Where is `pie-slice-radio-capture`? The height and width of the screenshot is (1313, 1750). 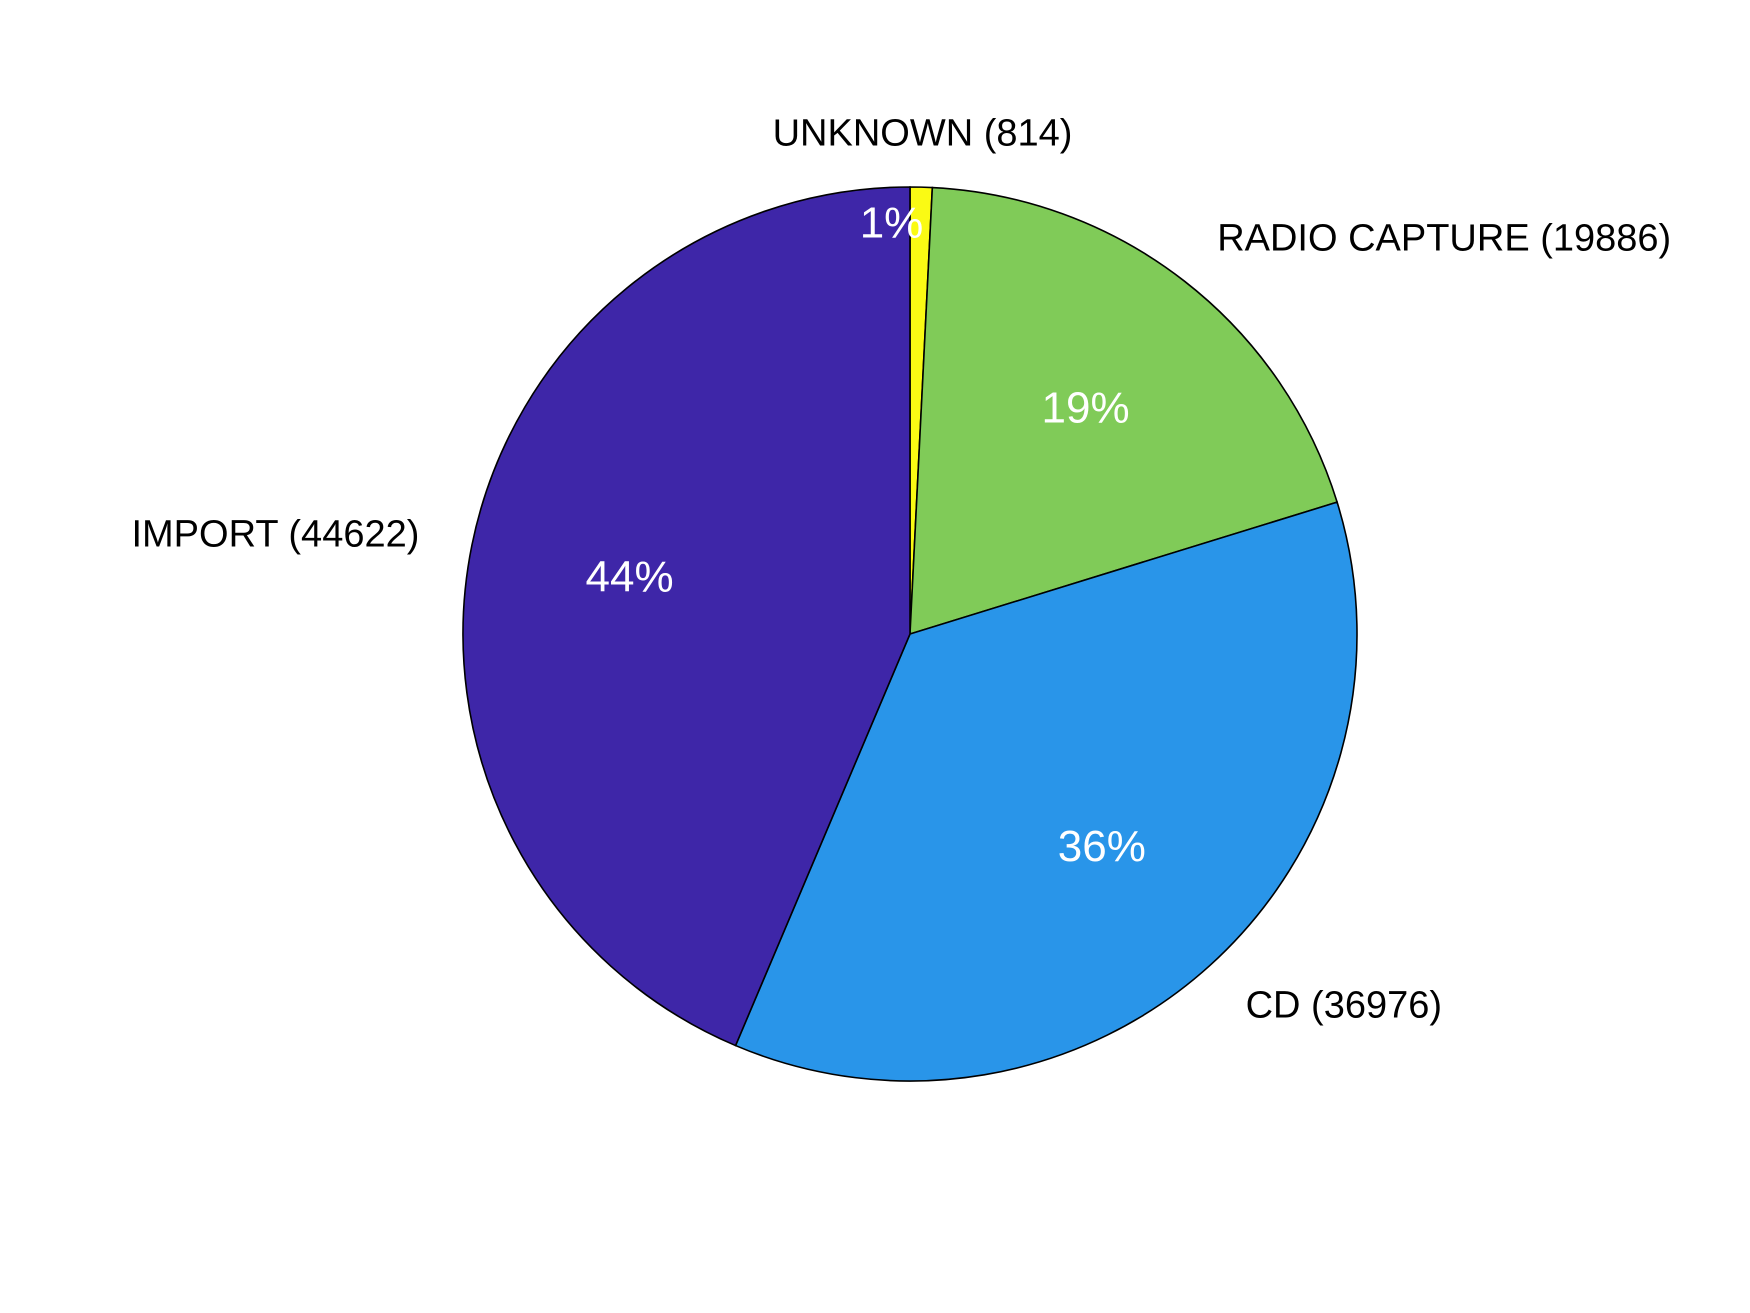
pie-slice-radio-capture is located at coordinates (1124, 411).